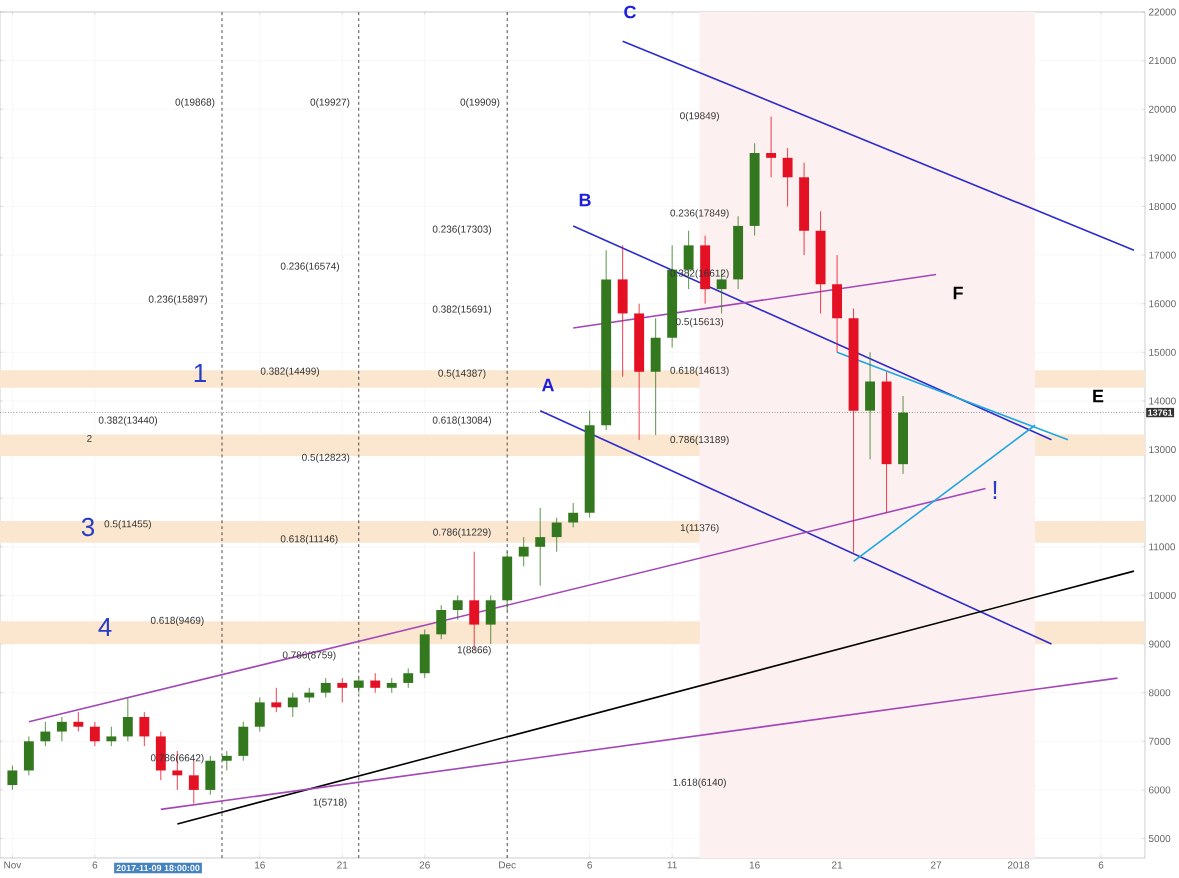 Image resolution: width=1179 pixels, height=878 pixels. What do you see at coordinates (699, 371) in the screenshot?
I see `annotation: 0.618(14613)` at bounding box center [699, 371].